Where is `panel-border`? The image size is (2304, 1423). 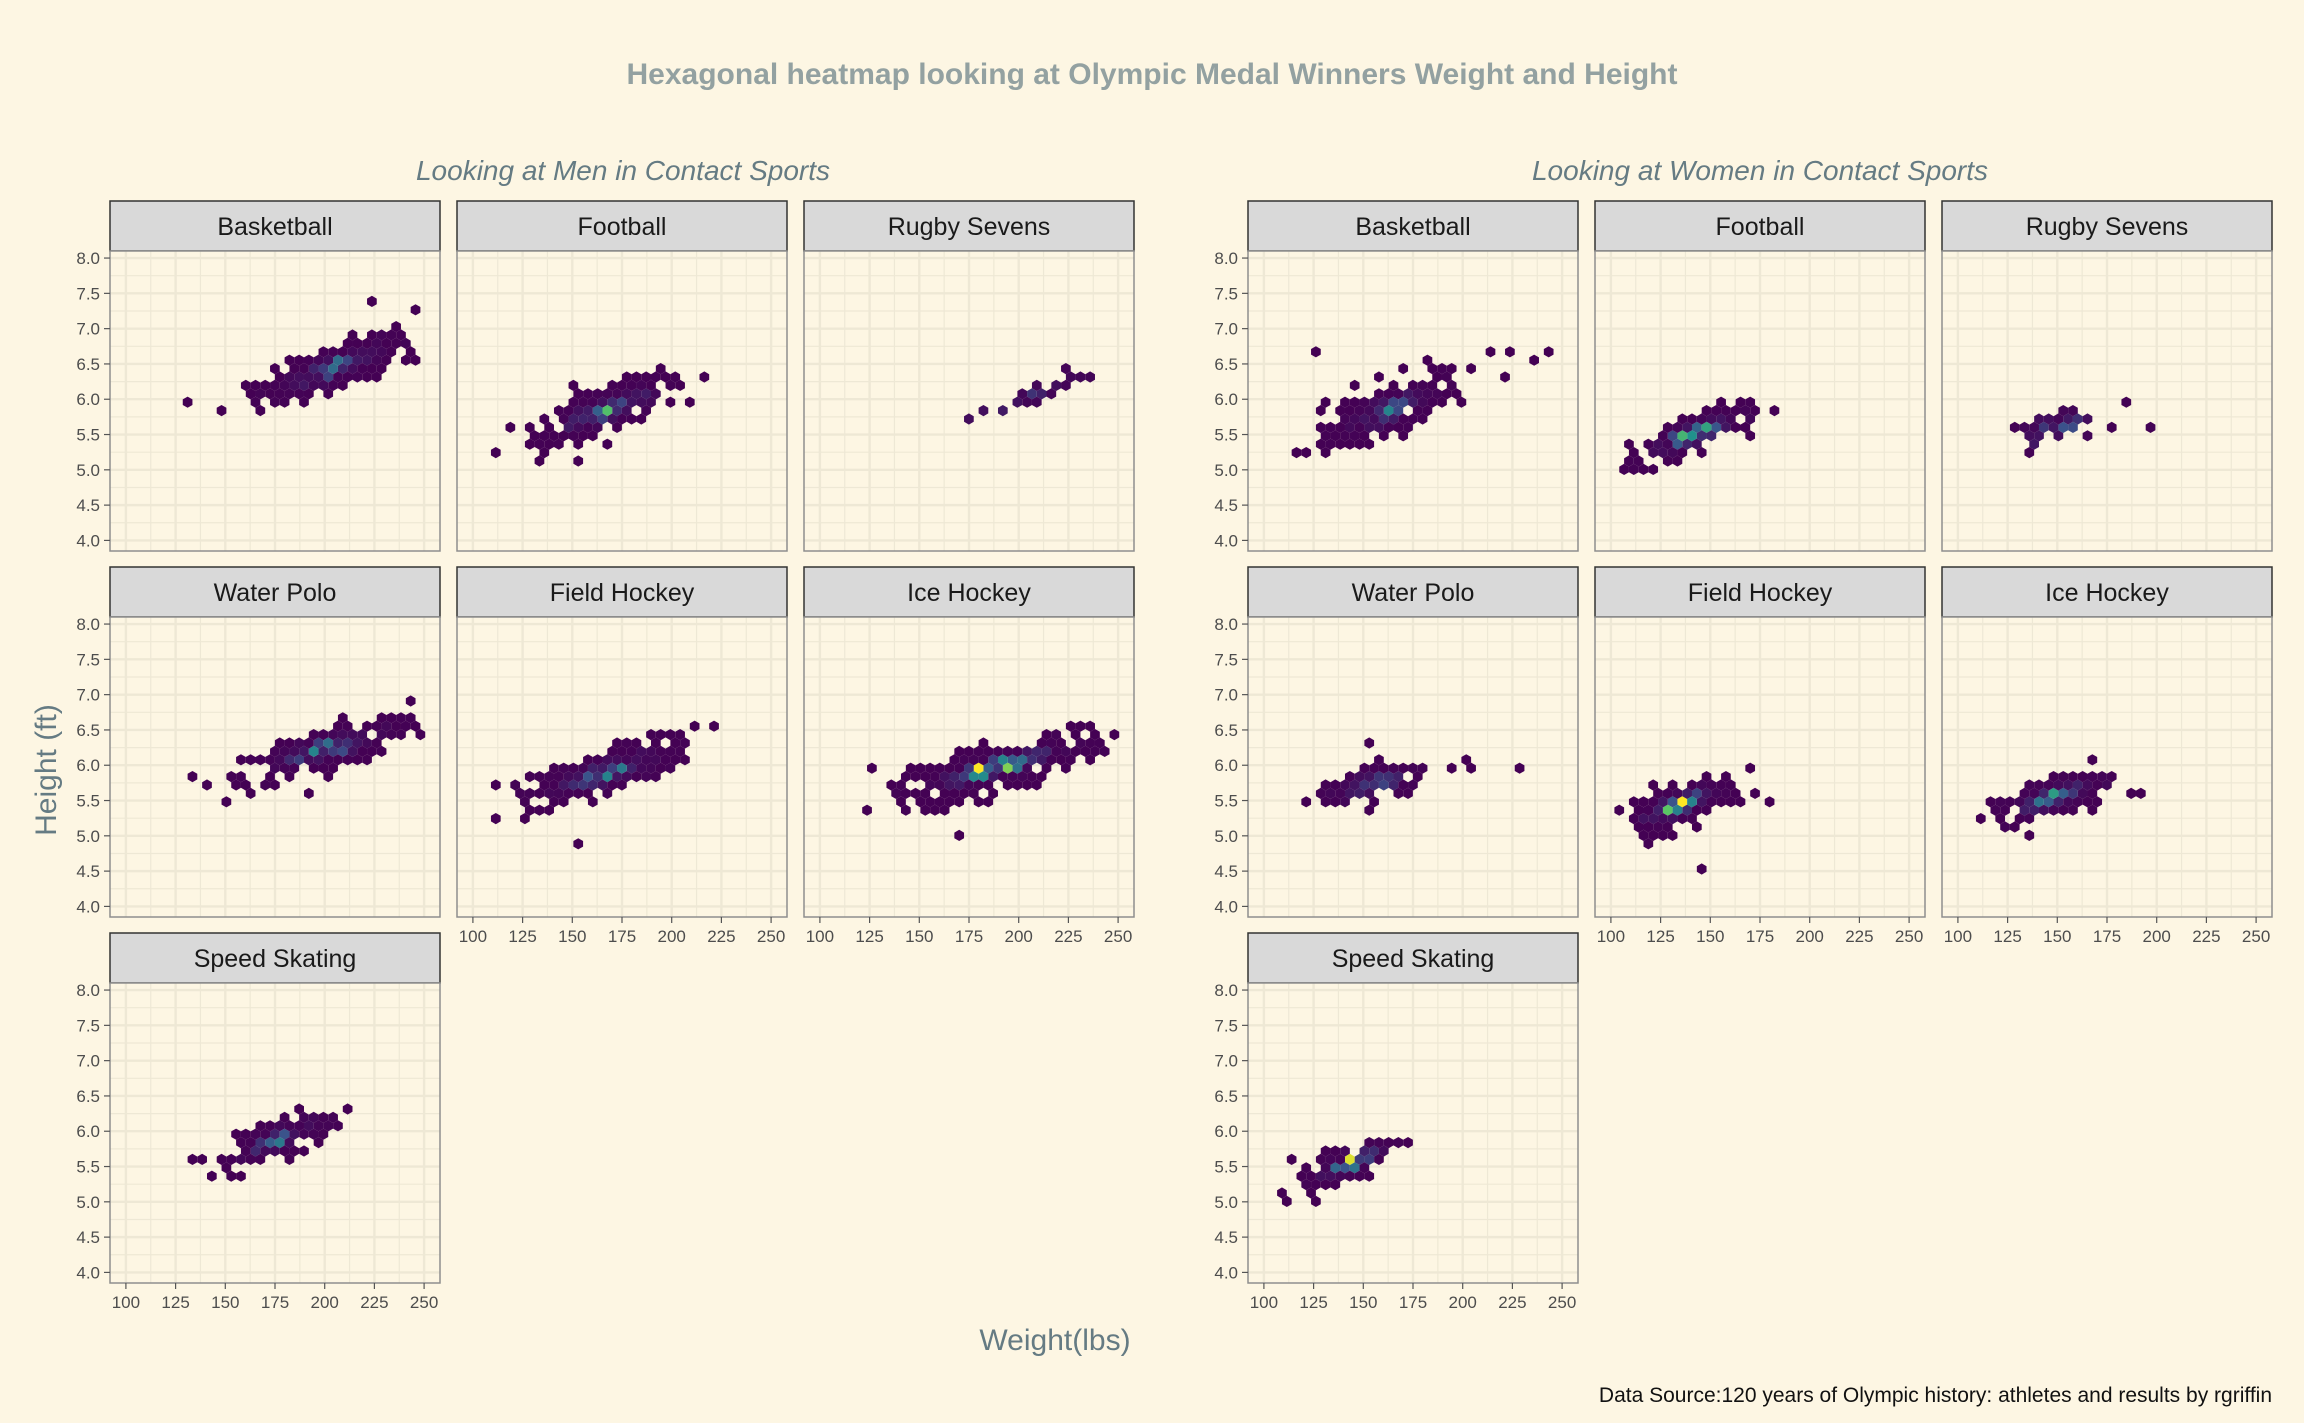 panel-border is located at coordinates (969, 401).